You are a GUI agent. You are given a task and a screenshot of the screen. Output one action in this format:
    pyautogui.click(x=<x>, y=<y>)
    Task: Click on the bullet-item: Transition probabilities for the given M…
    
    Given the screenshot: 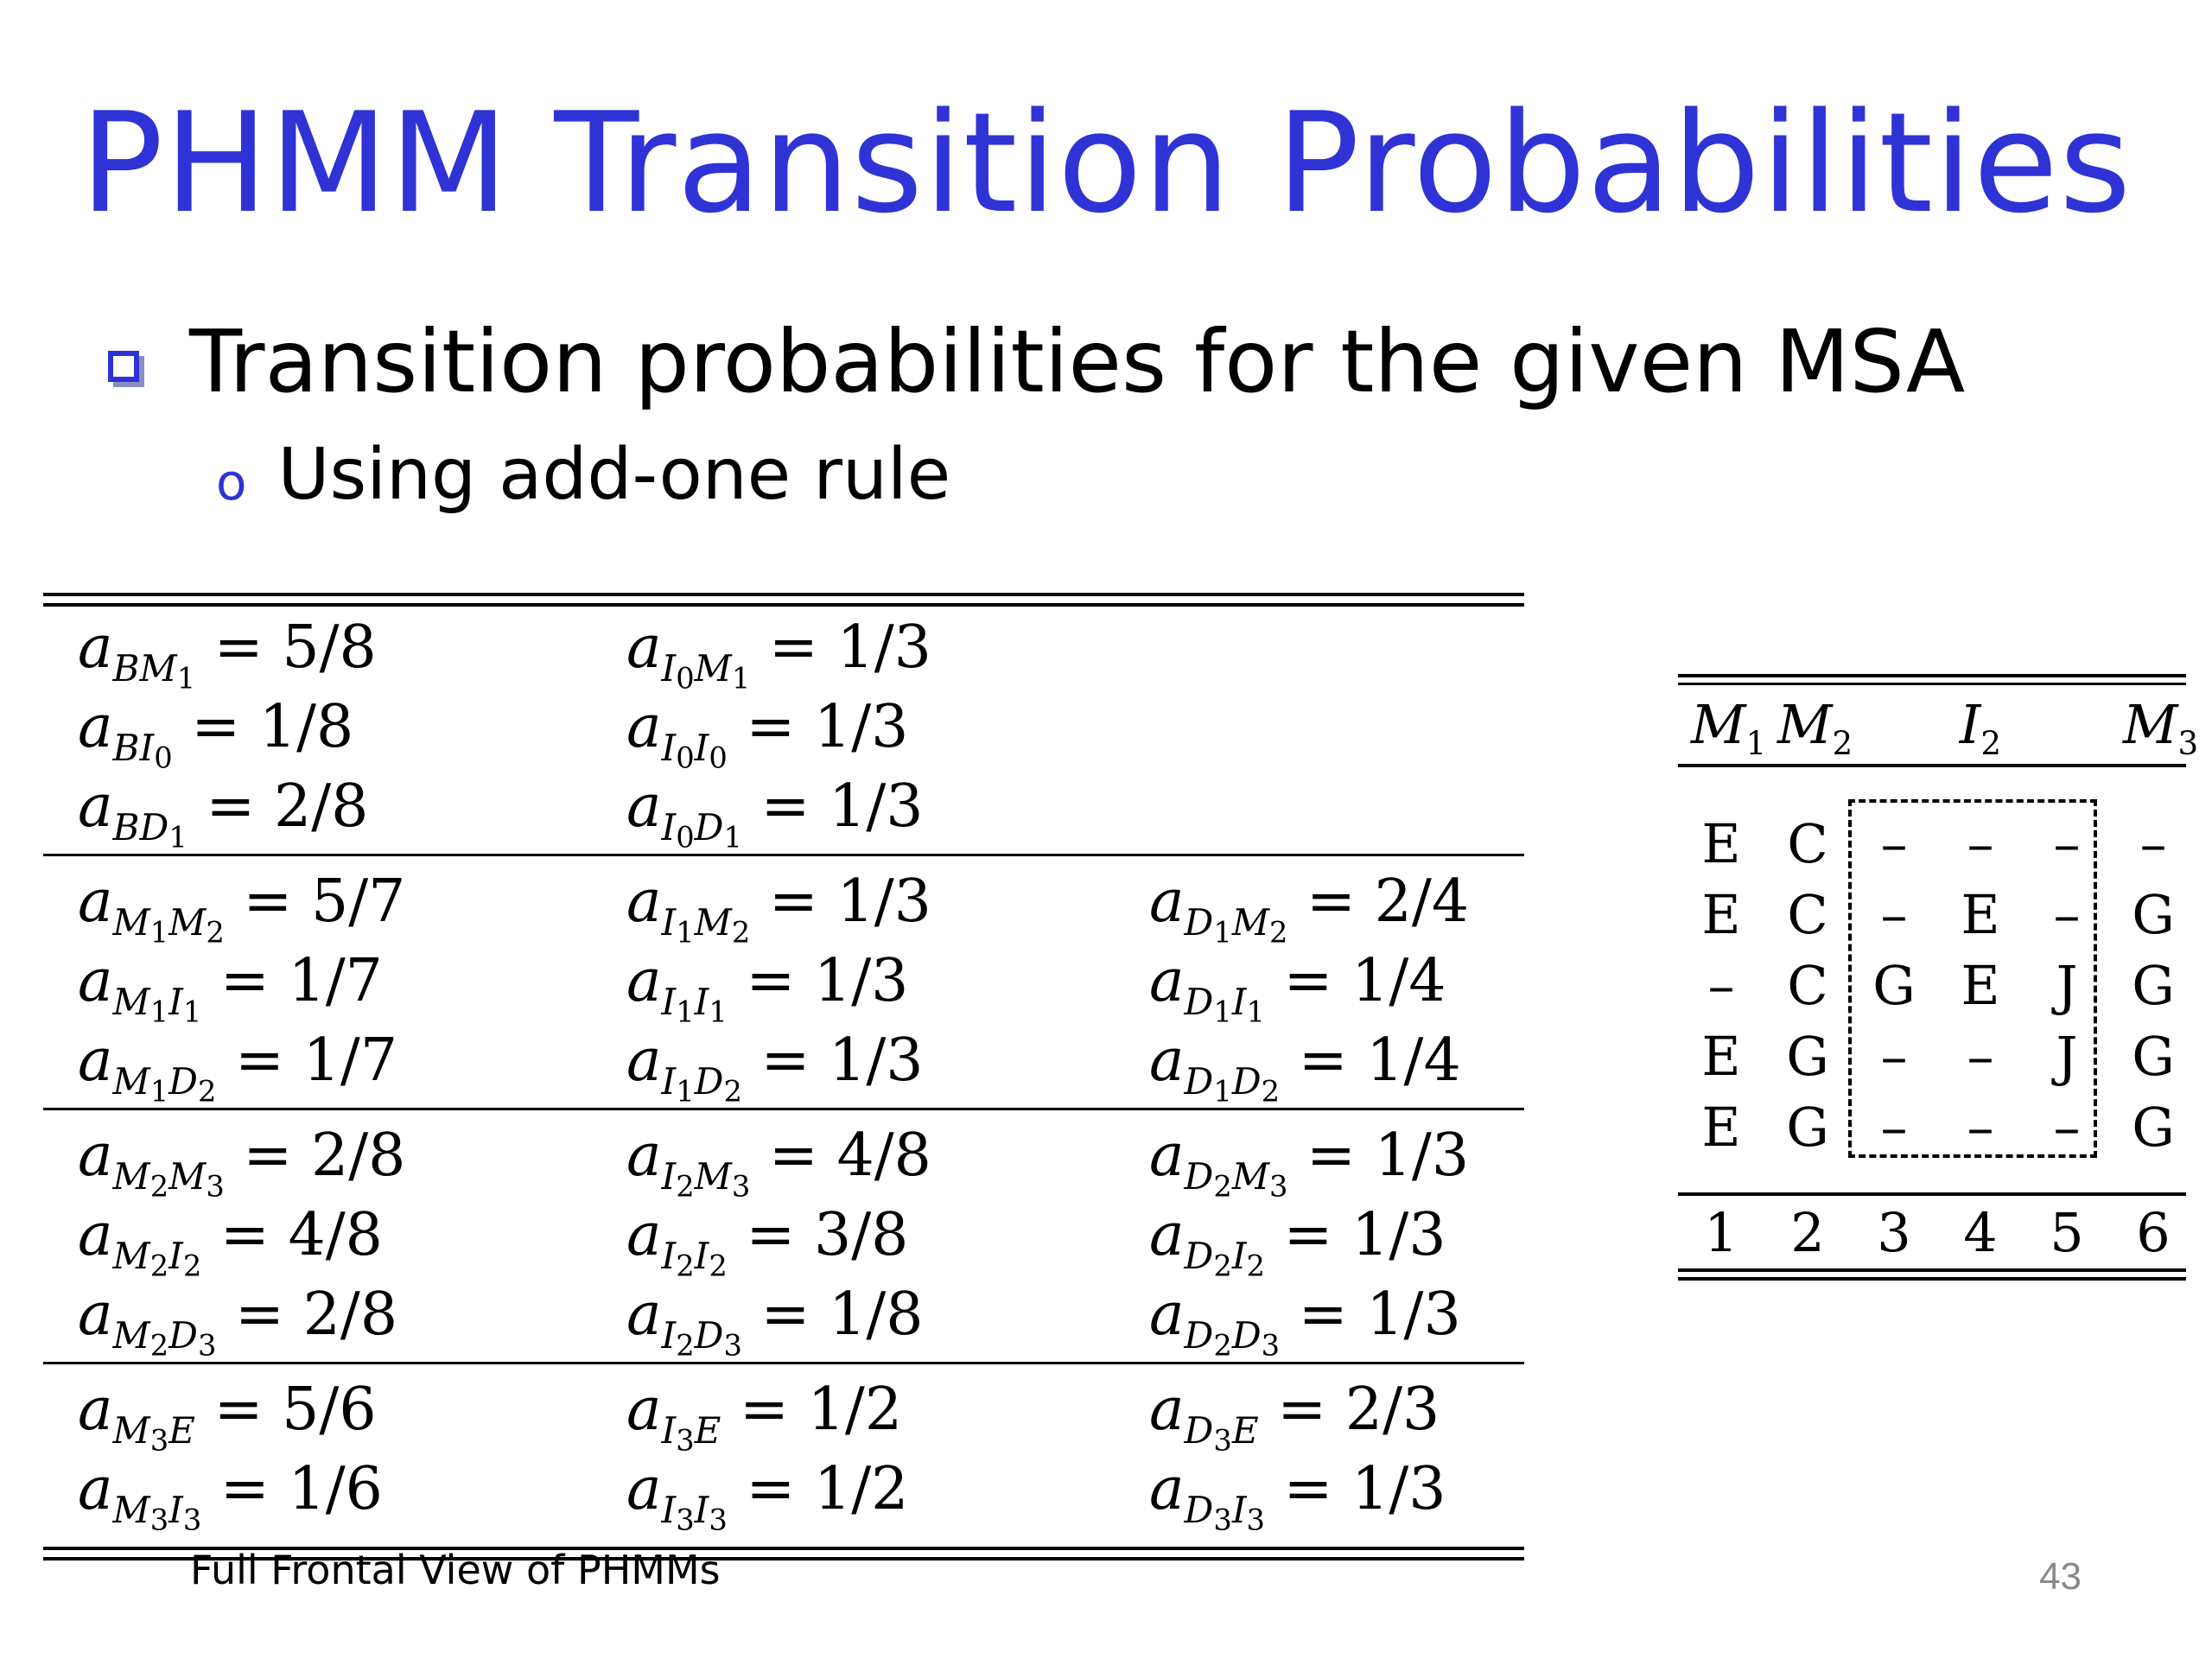 What is the action you would take?
    pyautogui.click(x=1036, y=361)
    